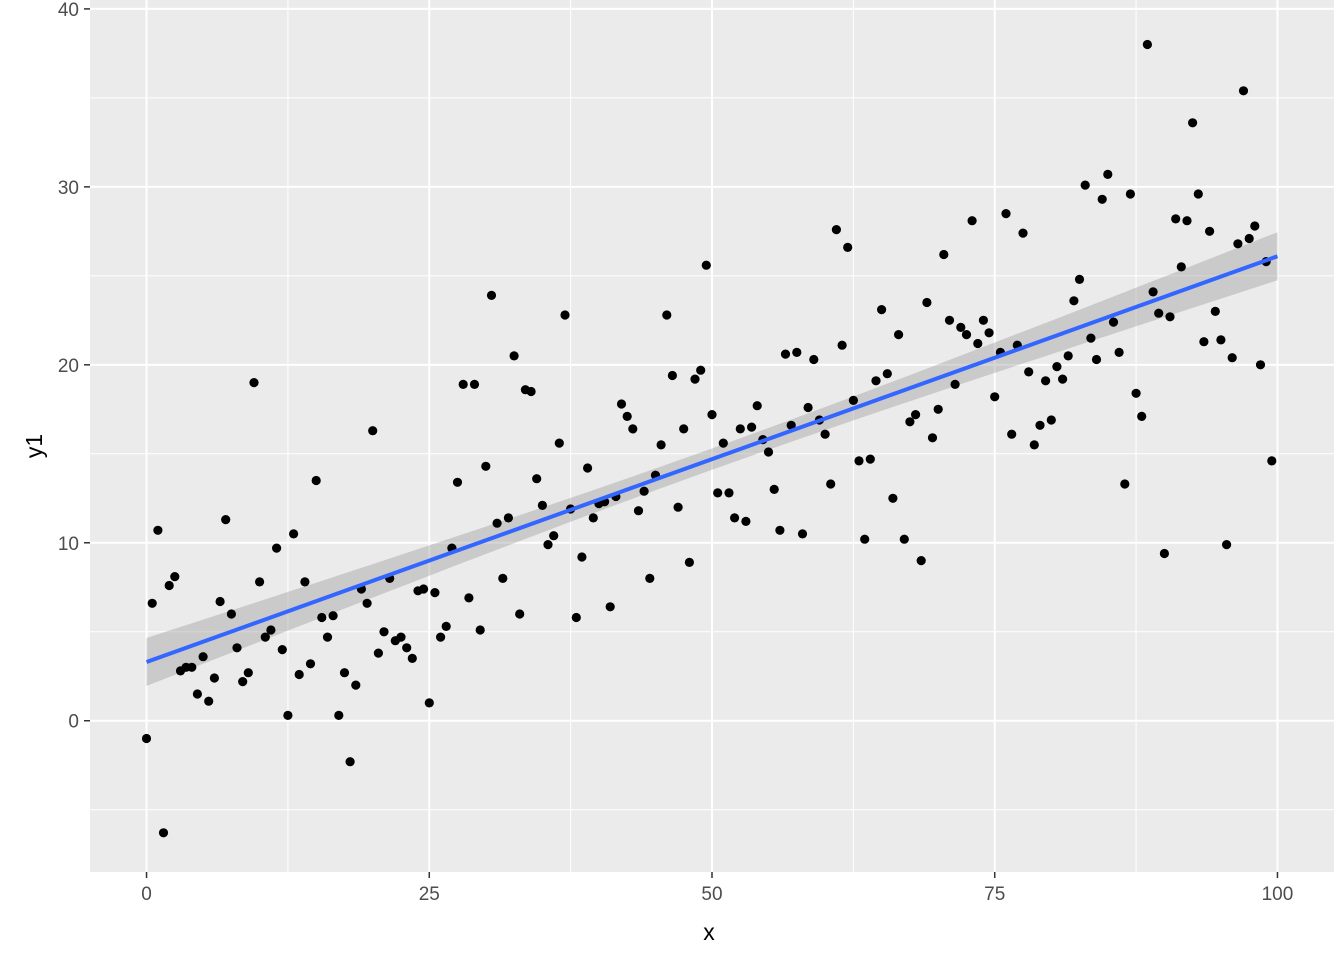  Describe the element at coordinates (68, 544) in the screenshot. I see `y-tick-label: 10` at that location.